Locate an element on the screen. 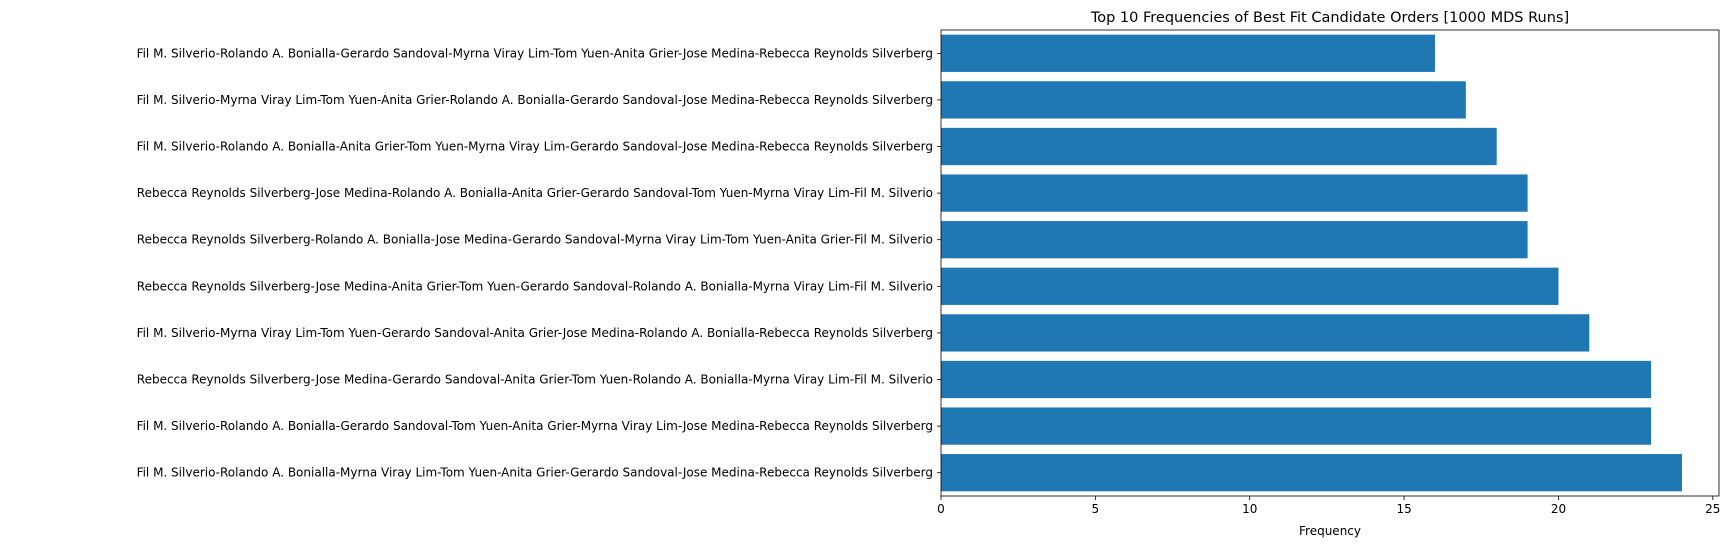 This screenshot has height=547, width=1728. x-tick-label-6: 25 is located at coordinates (1712, 509).